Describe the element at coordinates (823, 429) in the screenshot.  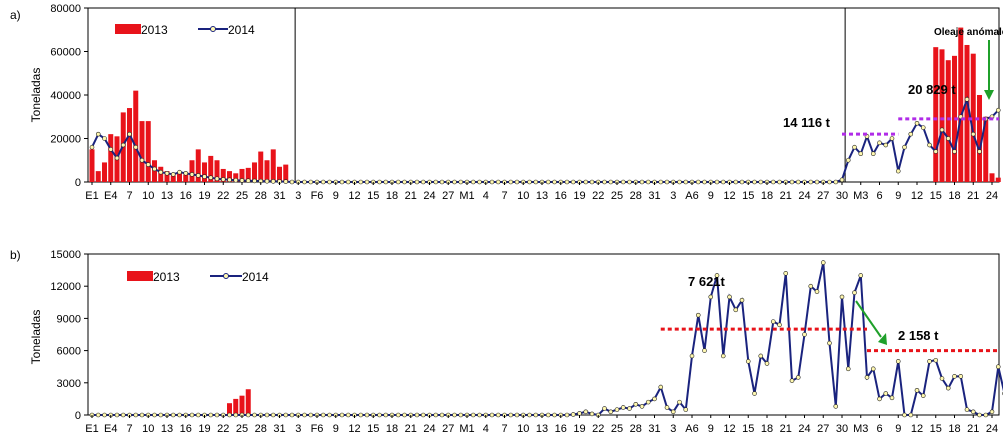
I see `x-tick-label: 27` at that location.